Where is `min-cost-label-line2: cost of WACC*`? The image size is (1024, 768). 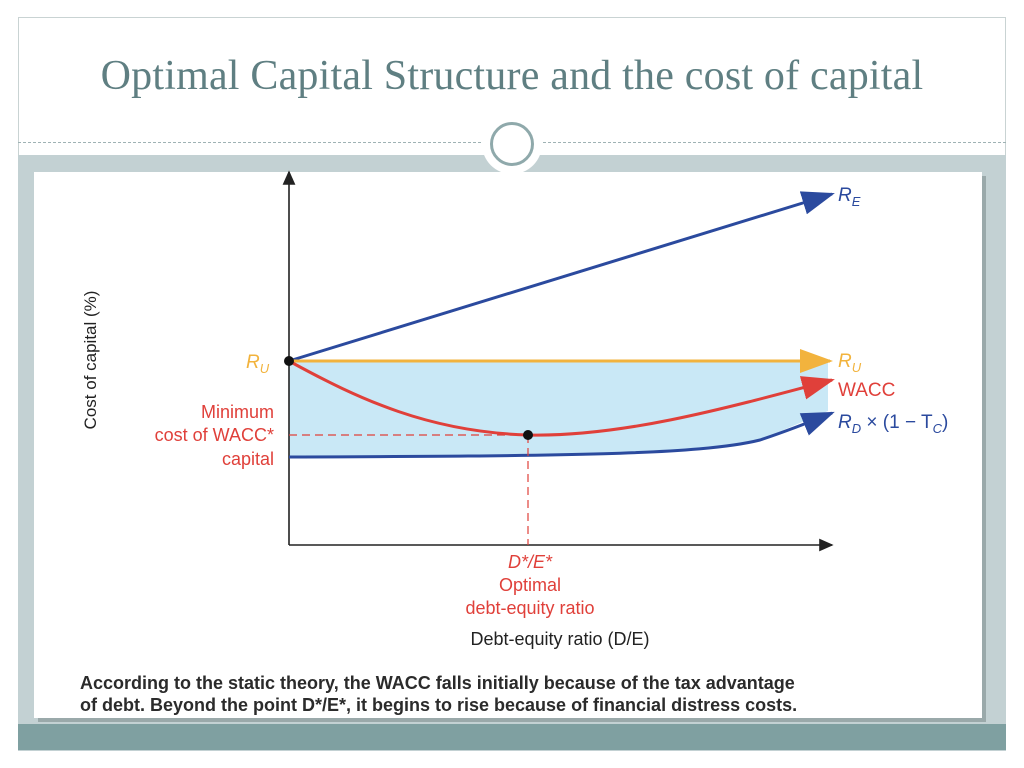
min-cost-label-line2: cost of WACC* is located at coordinates (214, 435).